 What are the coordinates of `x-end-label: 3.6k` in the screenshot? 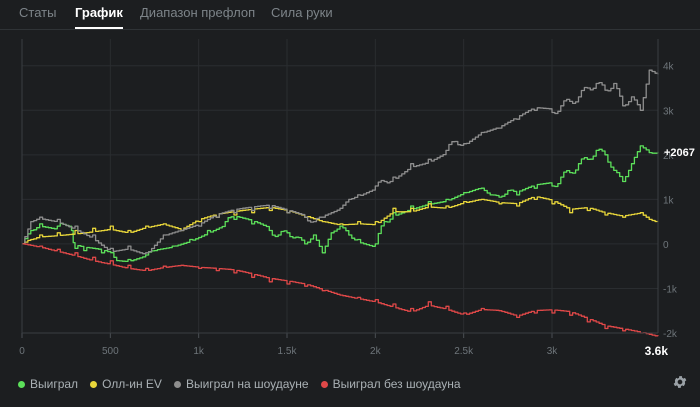 It's located at (657, 351).